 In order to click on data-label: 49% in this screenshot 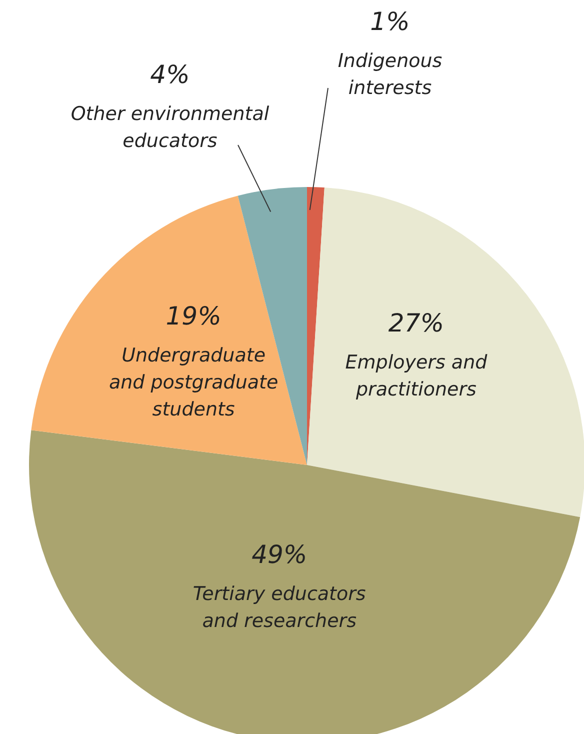, I will do `click(280, 554)`.